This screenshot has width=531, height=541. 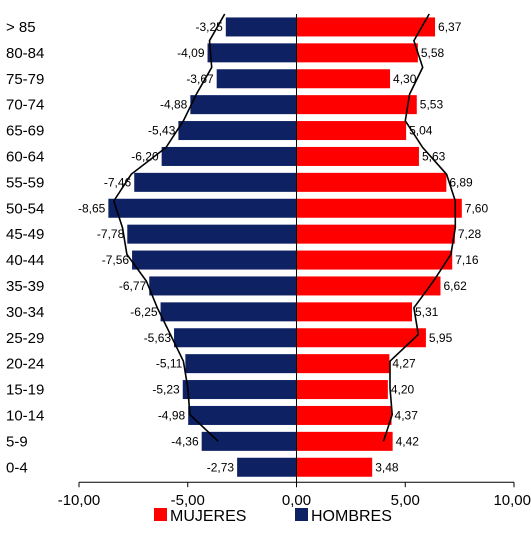 I want to click on x-tick-label-4: 10,00, so click(x=512, y=500).